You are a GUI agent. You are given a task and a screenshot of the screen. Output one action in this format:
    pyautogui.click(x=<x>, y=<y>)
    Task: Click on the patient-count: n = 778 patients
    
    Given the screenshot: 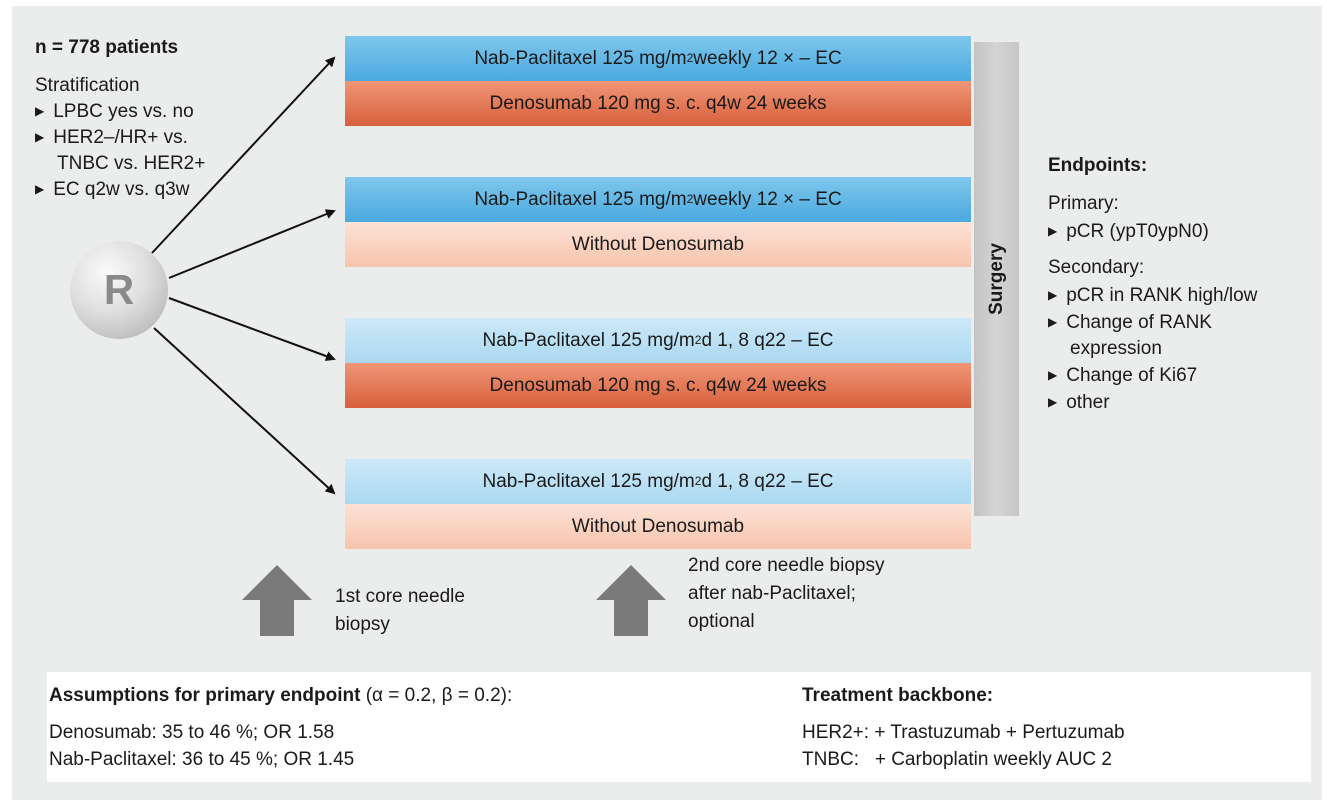 What is the action you would take?
    pyautogui.click(x=107, y=47)
    